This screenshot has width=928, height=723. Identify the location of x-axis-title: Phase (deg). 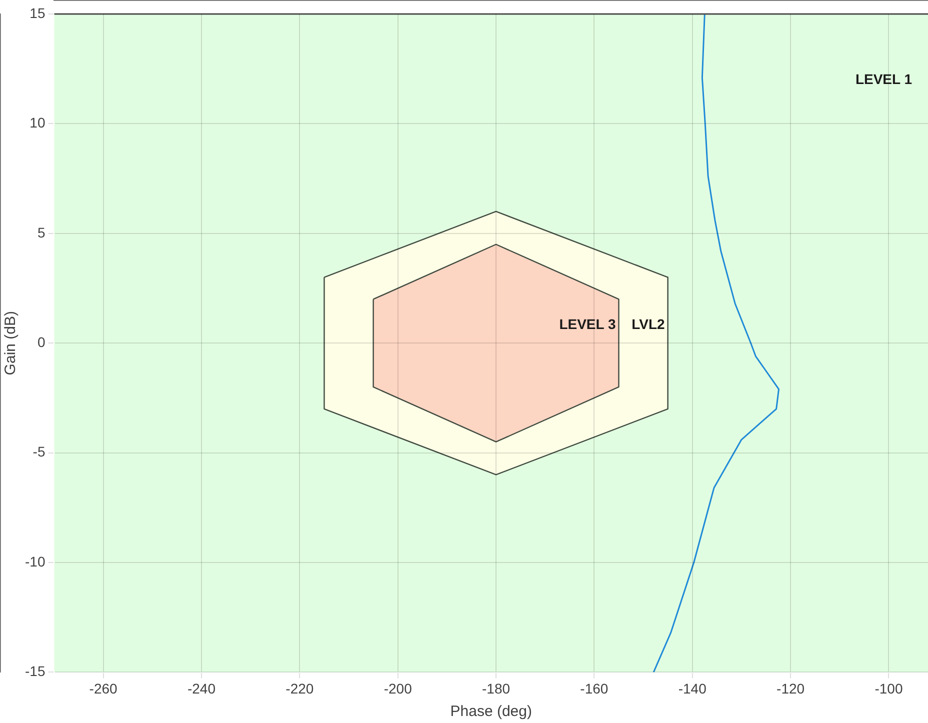
(491, 711).